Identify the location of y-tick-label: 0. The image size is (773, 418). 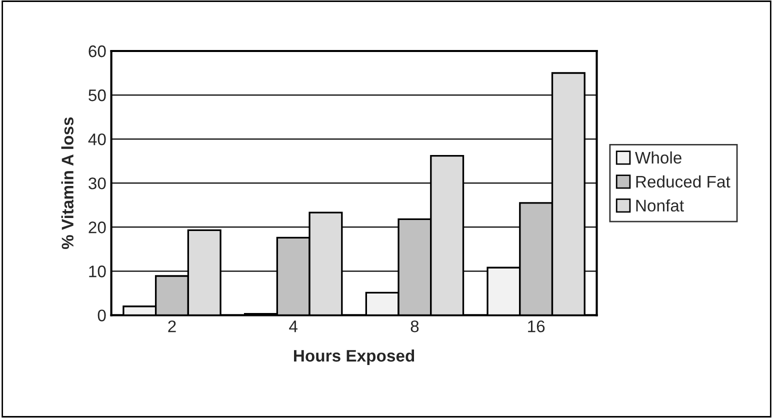
(102, 316).